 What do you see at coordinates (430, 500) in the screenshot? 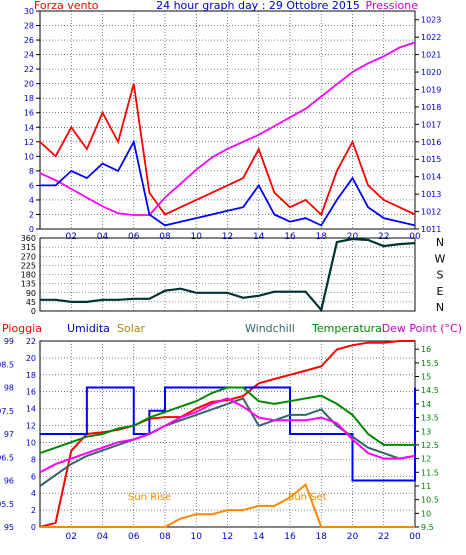
I see `y-tick-label-right: 10.5` at bounding box center [430, 500].